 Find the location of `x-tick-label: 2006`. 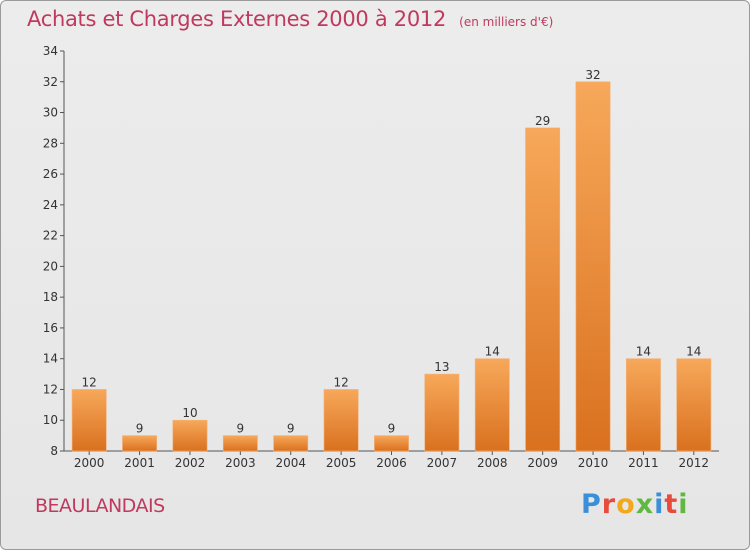

x-tick-label: 2006 is located at coordinates (391, 463).